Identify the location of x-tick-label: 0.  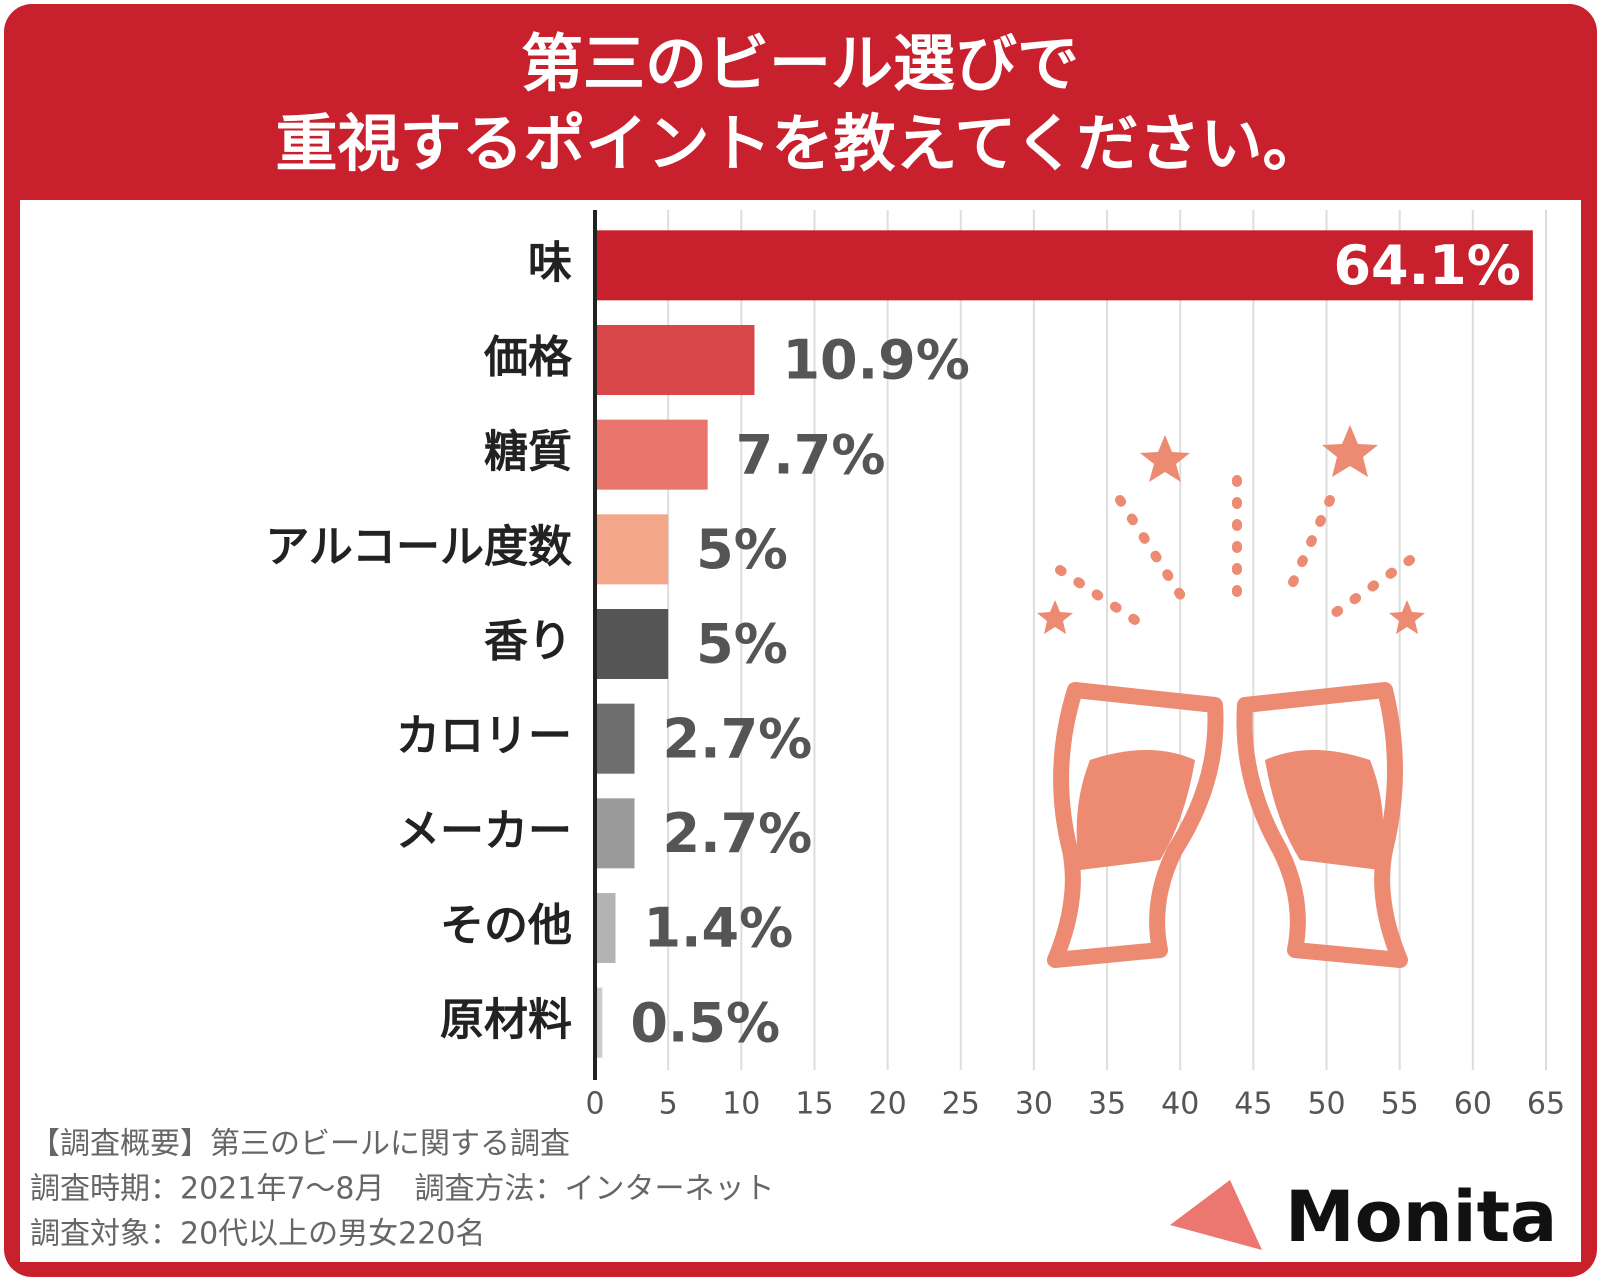
(594, 1104).